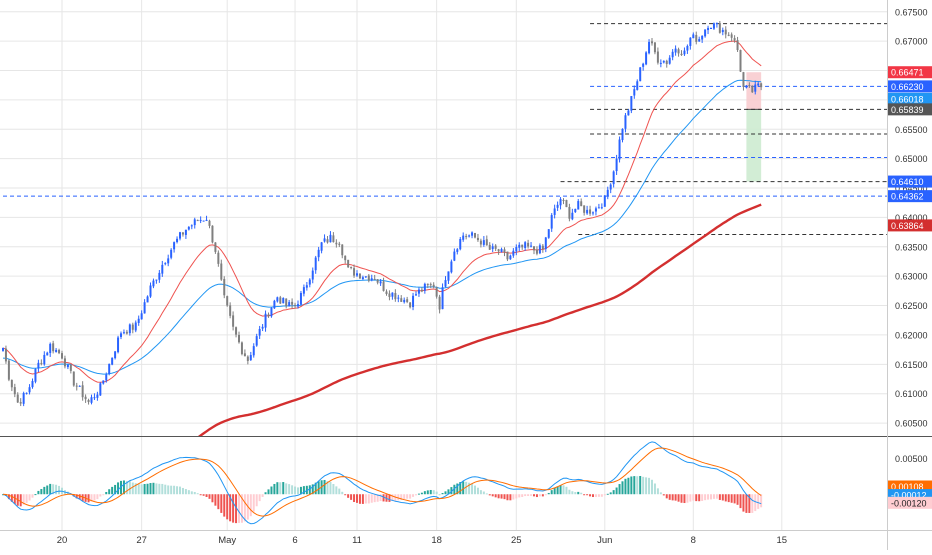 Image resolution: width=932 pixels, height=555 pixels. Describe the element at coordinates (911, 459) in the screenshot. I see `macd-tick-label: 0.00500` at that location.